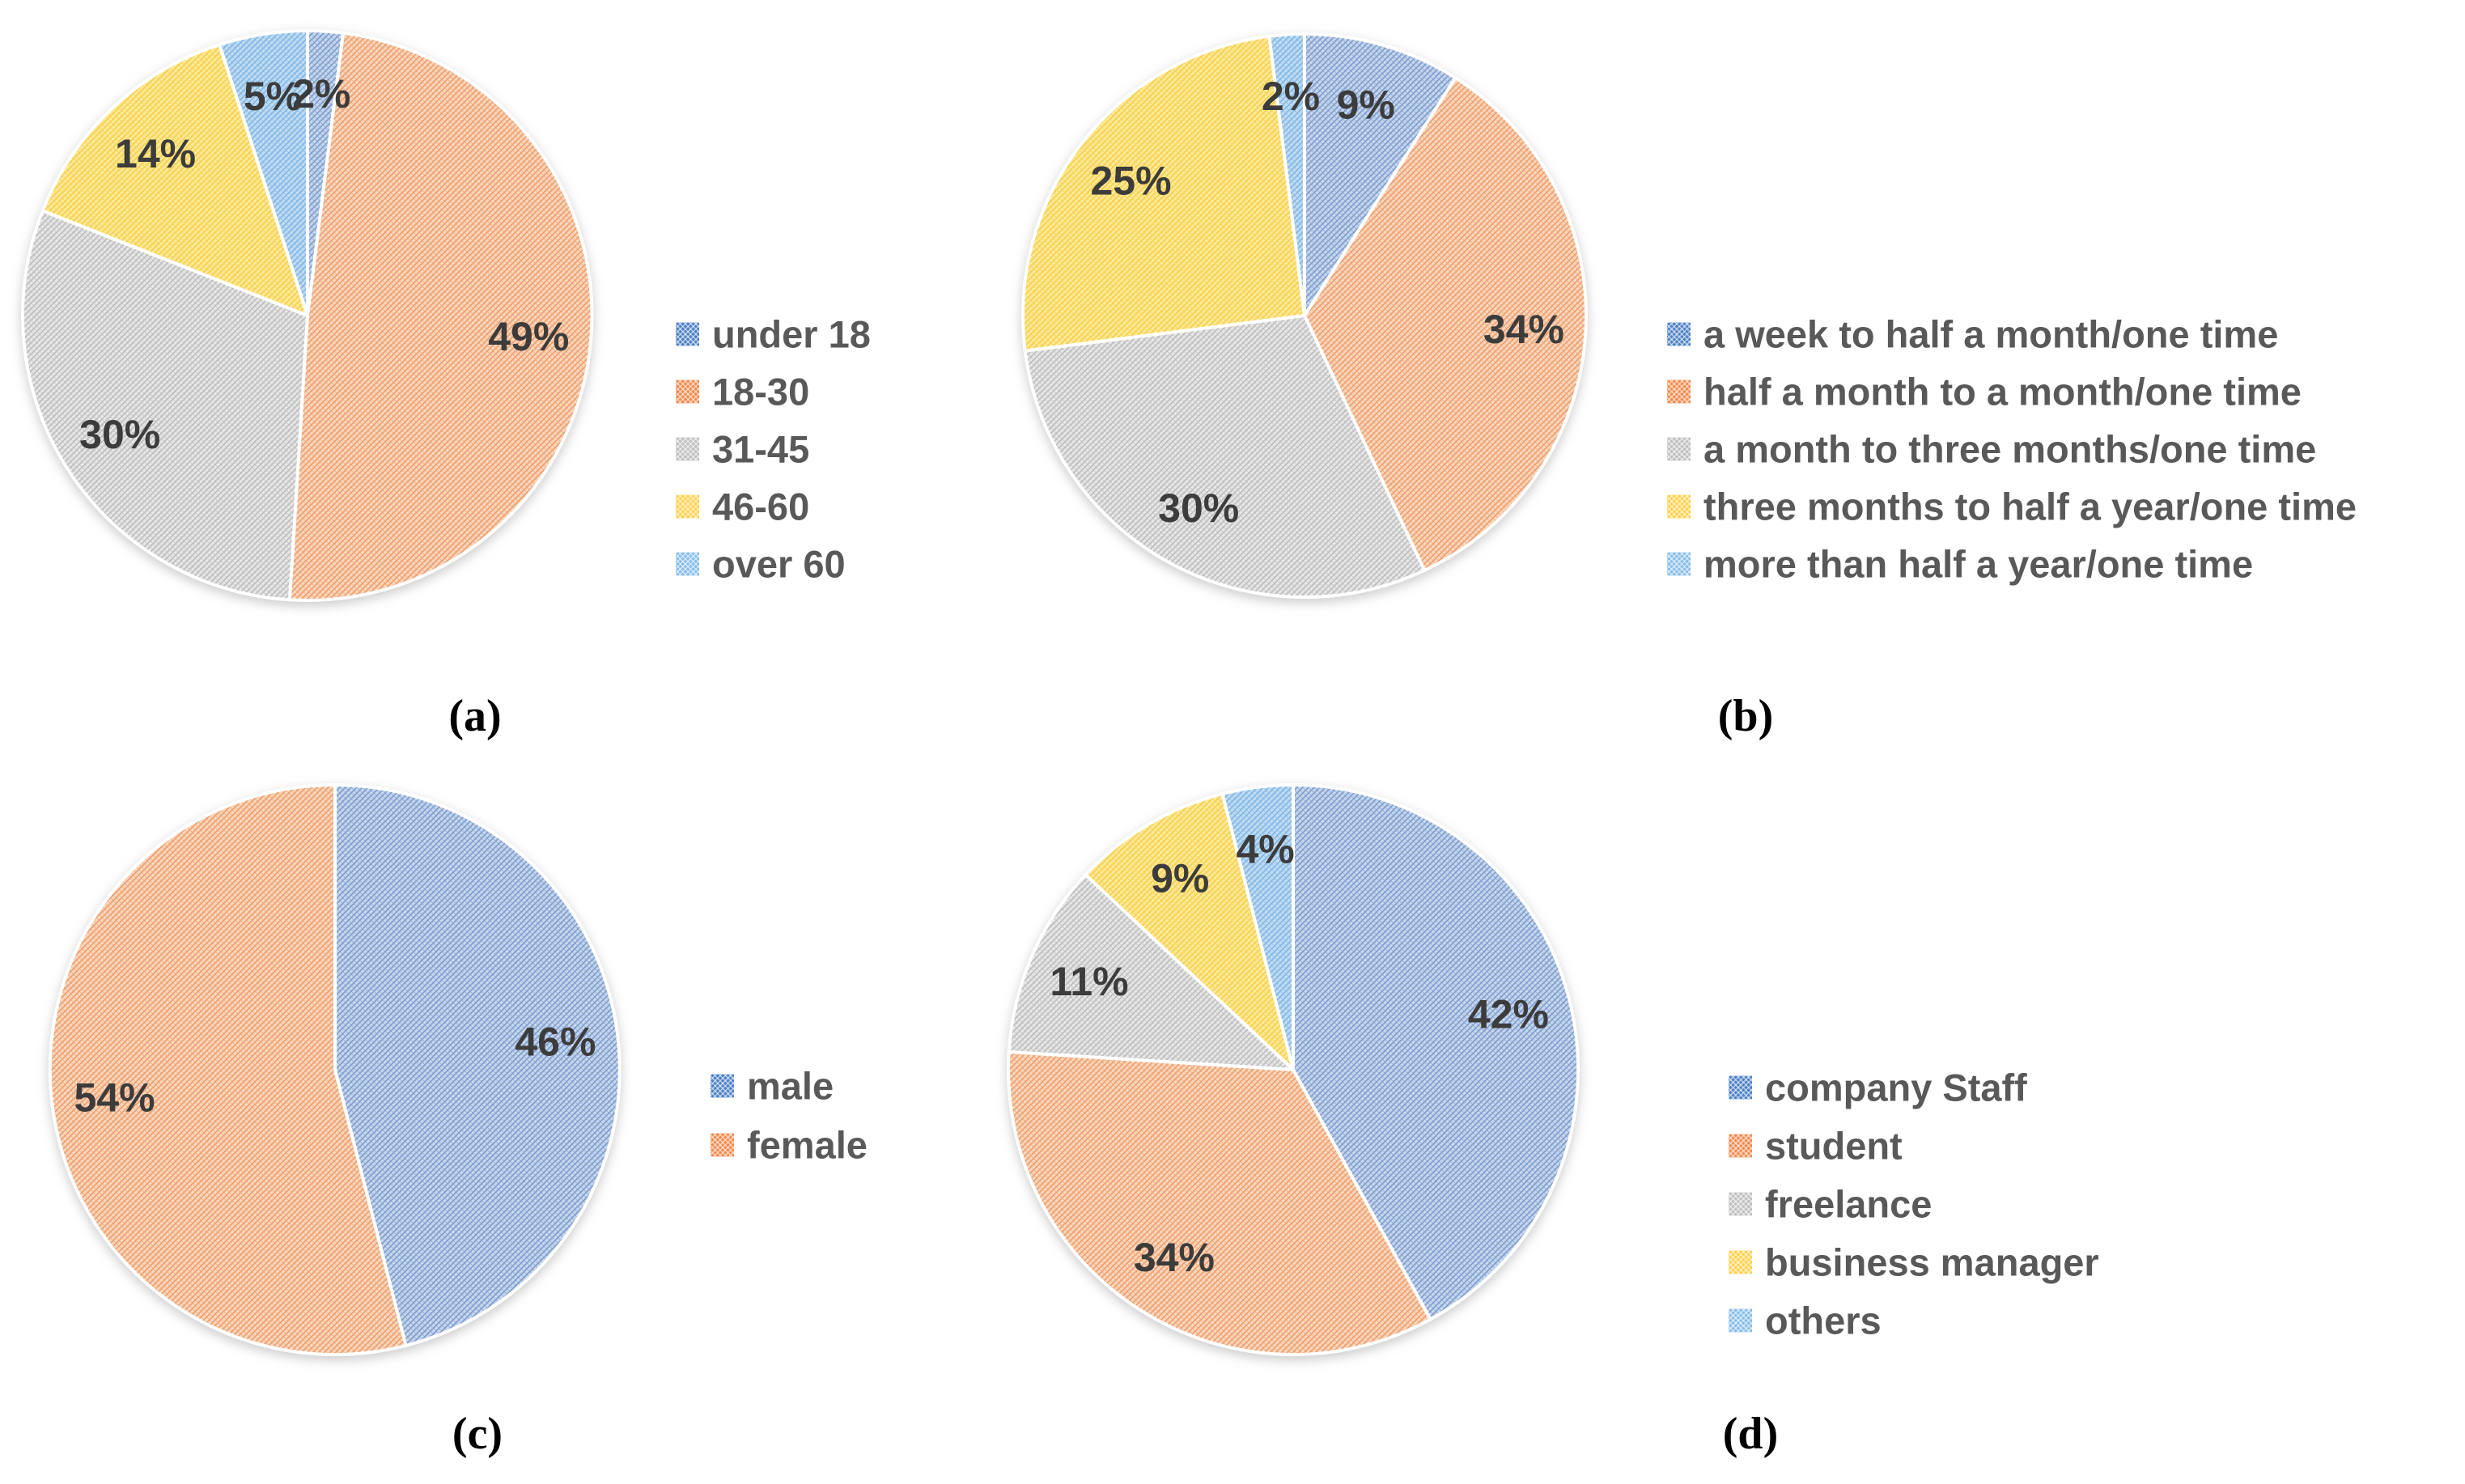 Image resolution: width=2465 pixels, height=1484 pixels. I want to click on pie-slice-d-business-manager, so click(1190, 932).